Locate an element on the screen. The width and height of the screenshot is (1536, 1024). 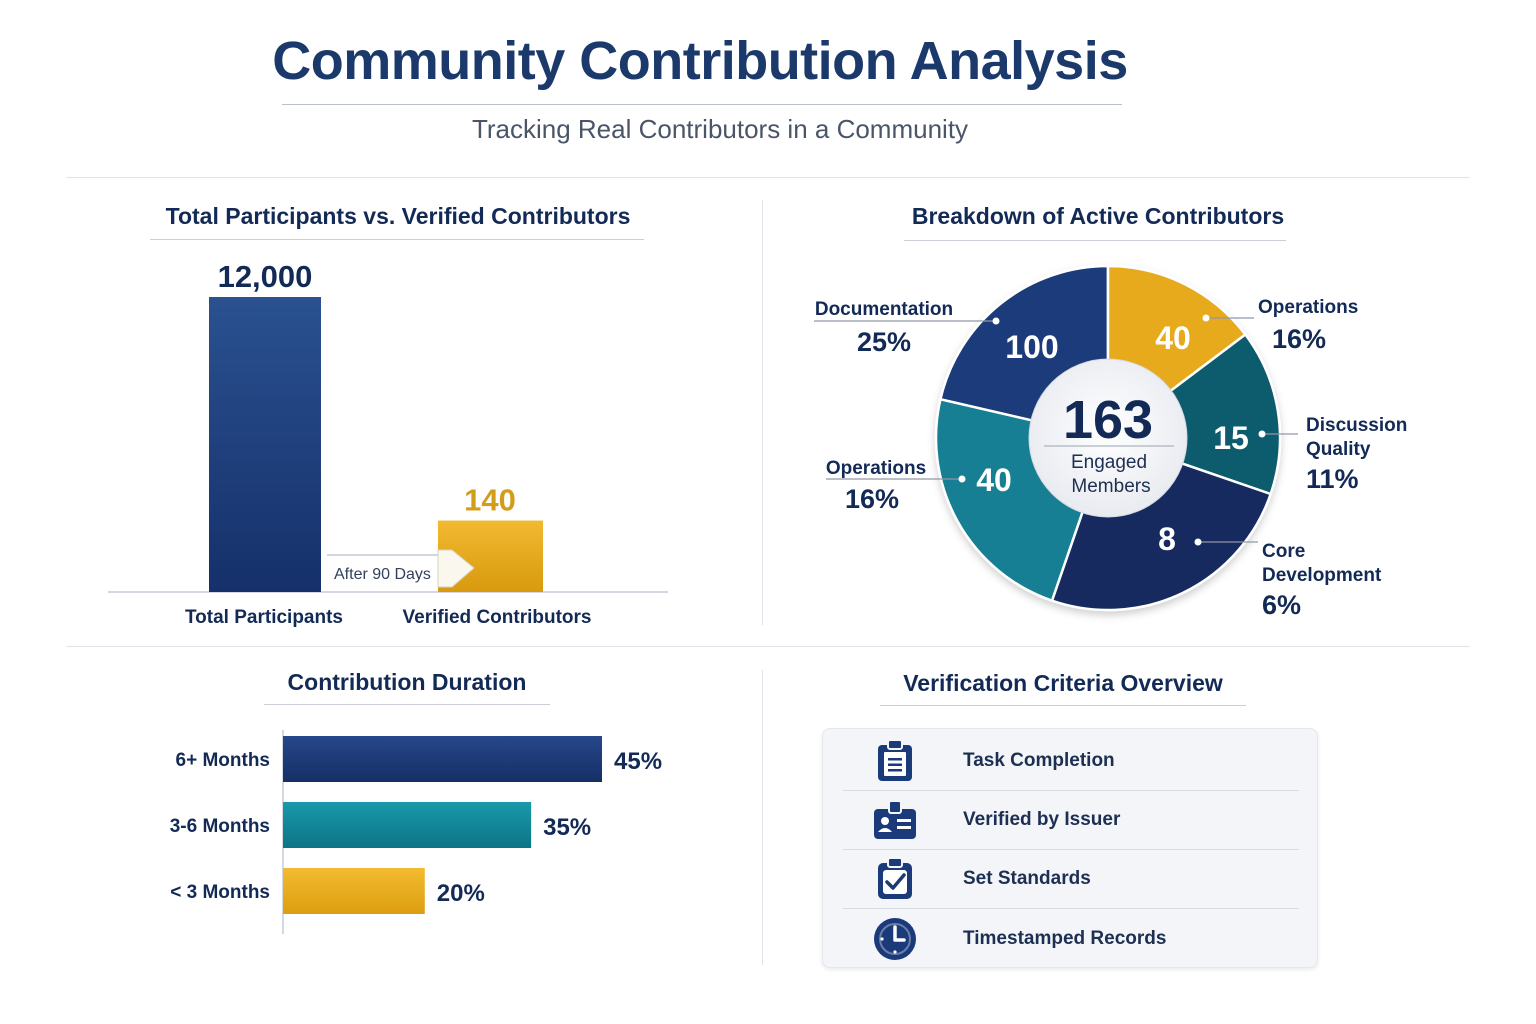
duration-value-under3: 20% is located at coordinates (461, 893).